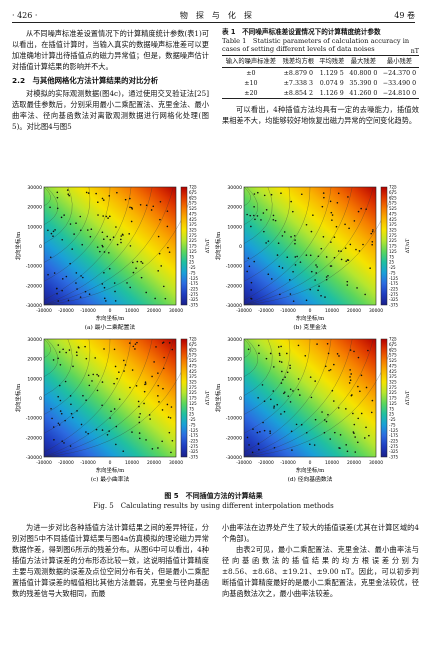 The width and height of the screenshot is (427, 653). I want to click on x-tick-label: 20000, so click(354, 463).